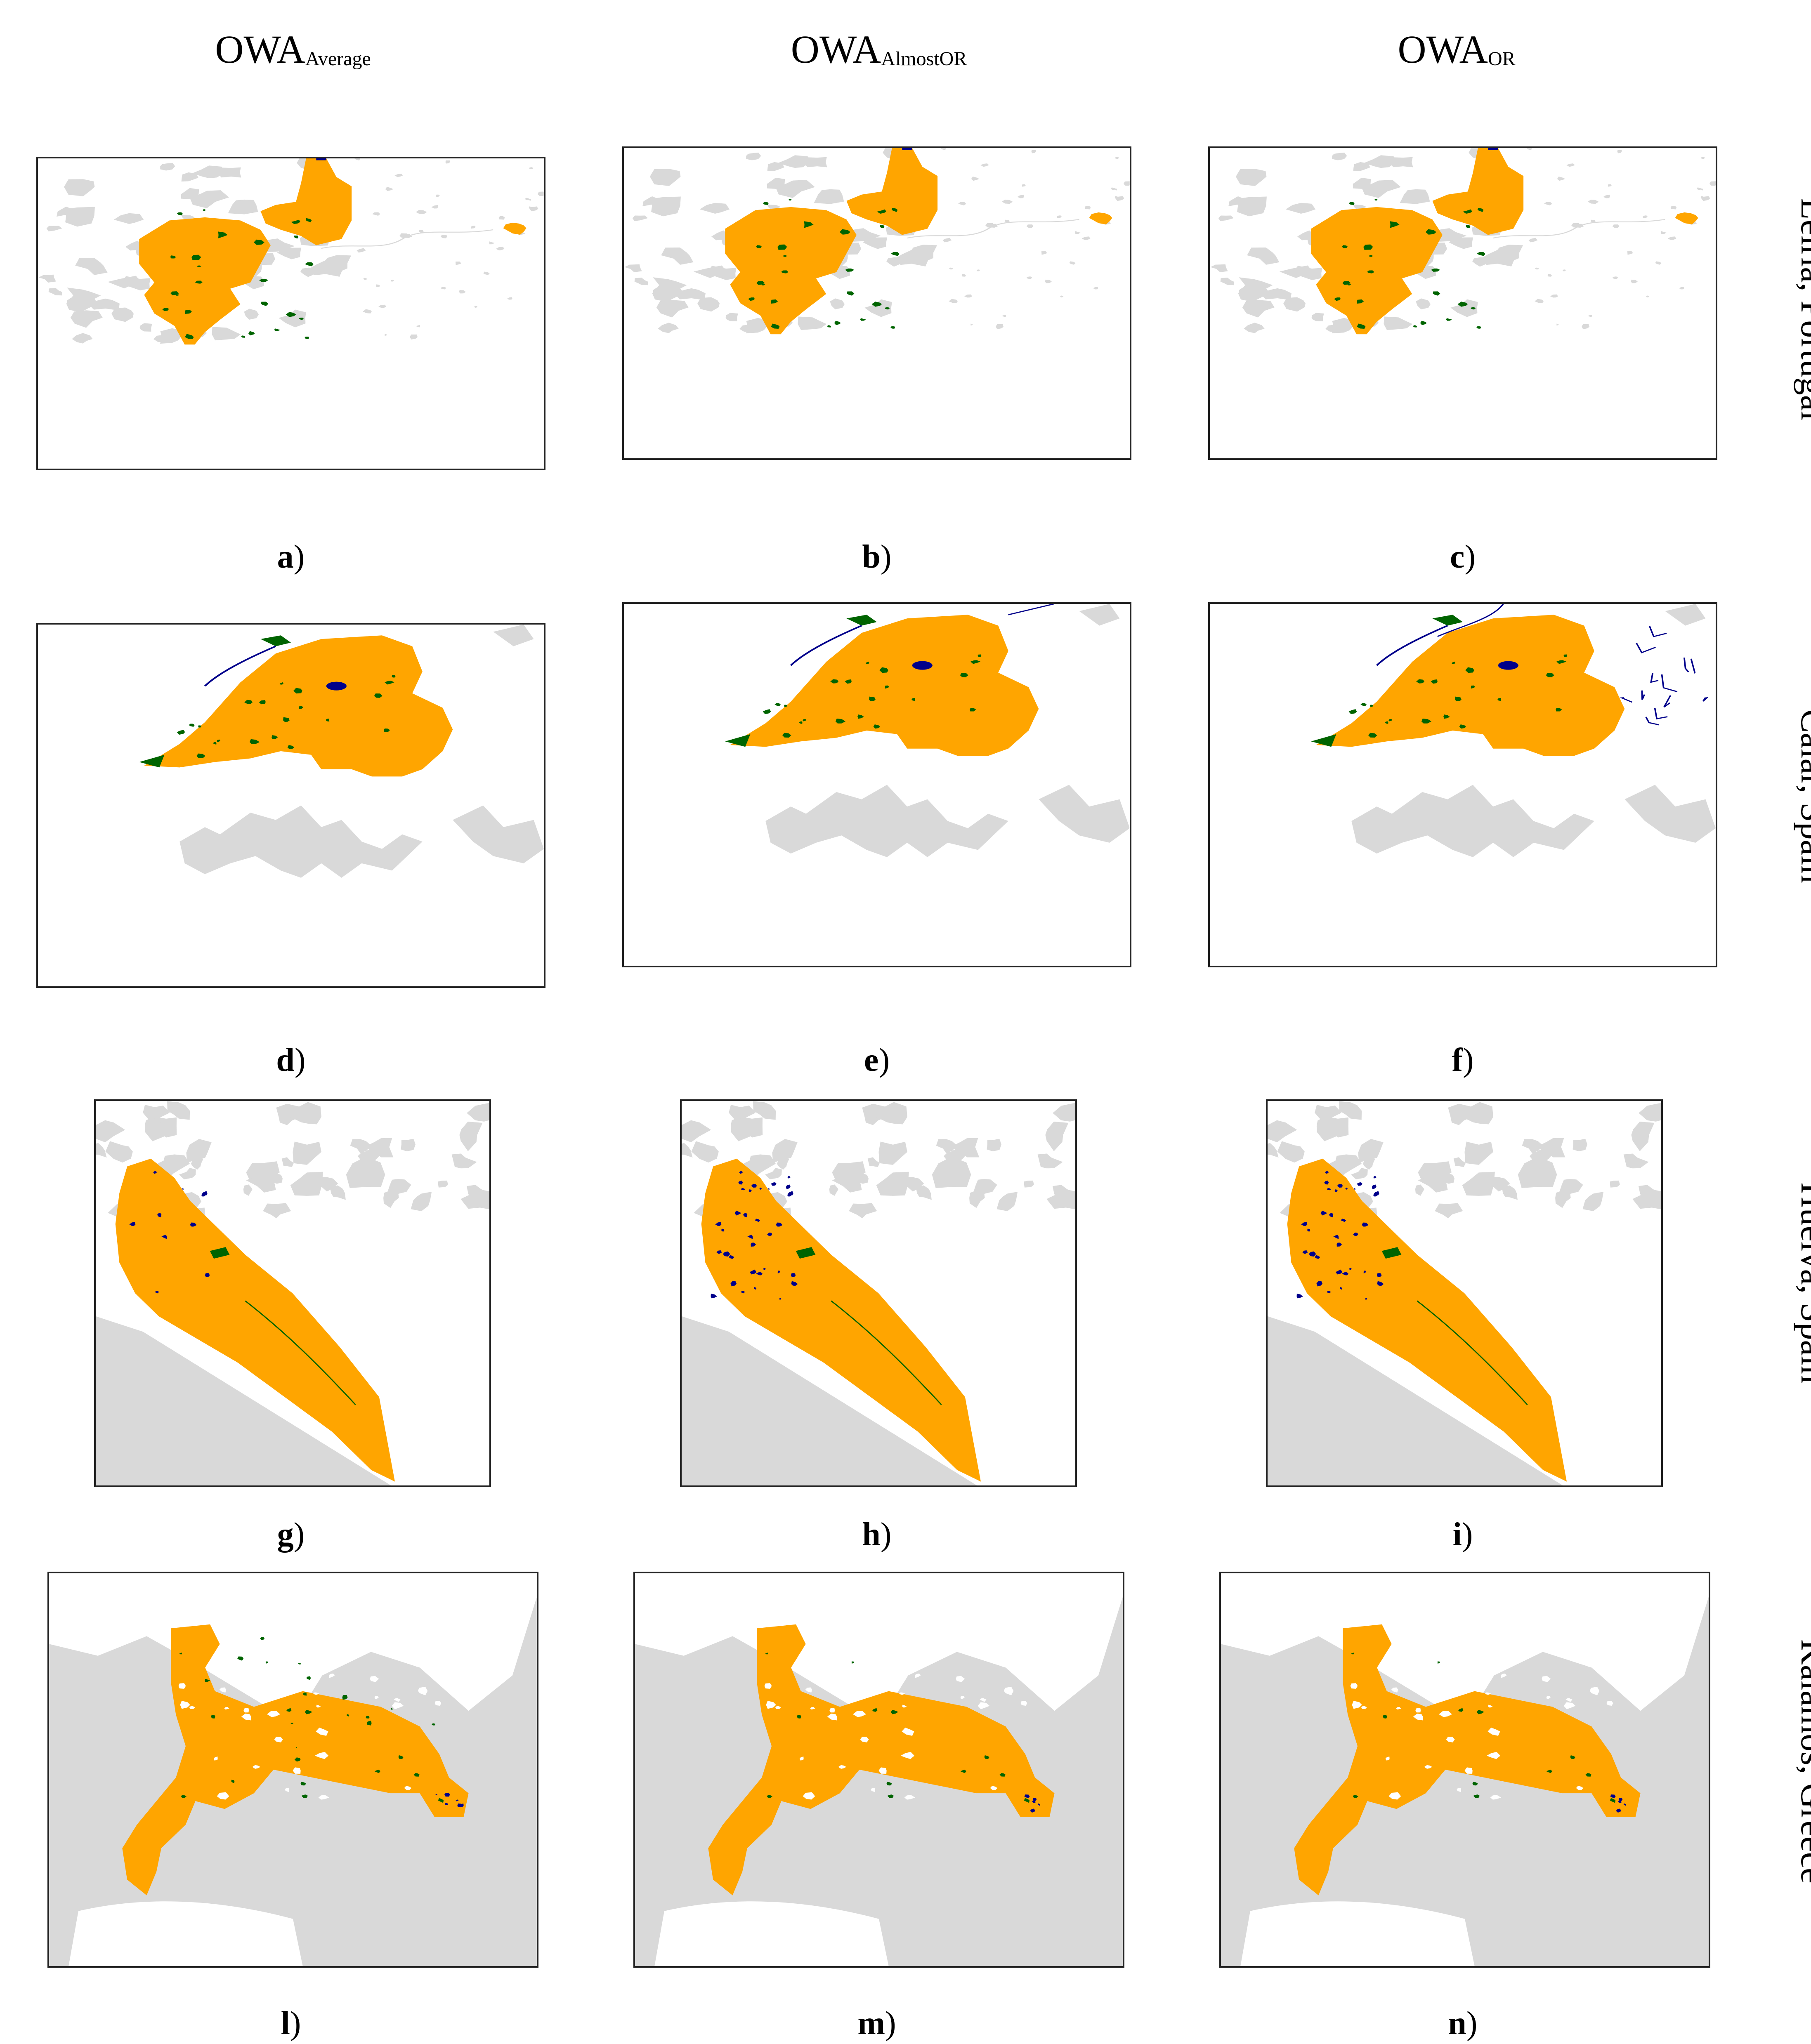 Image resolution: width=1811 pixels, height=2044 pixels. Describe the element at coordinates (876, 2023) in the screenshot. I see `caption-m: m)` at that location.